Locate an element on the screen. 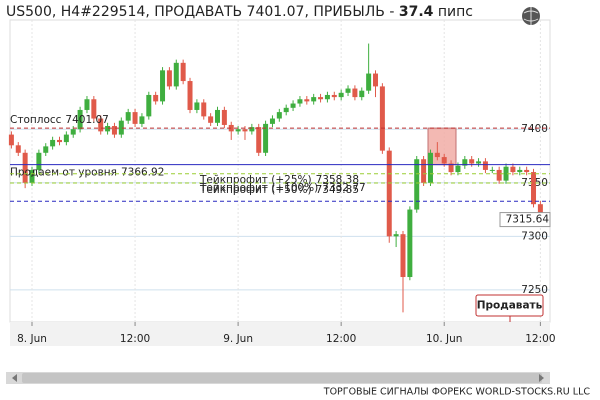  x-axis-band is located at coordinates (280, 334).